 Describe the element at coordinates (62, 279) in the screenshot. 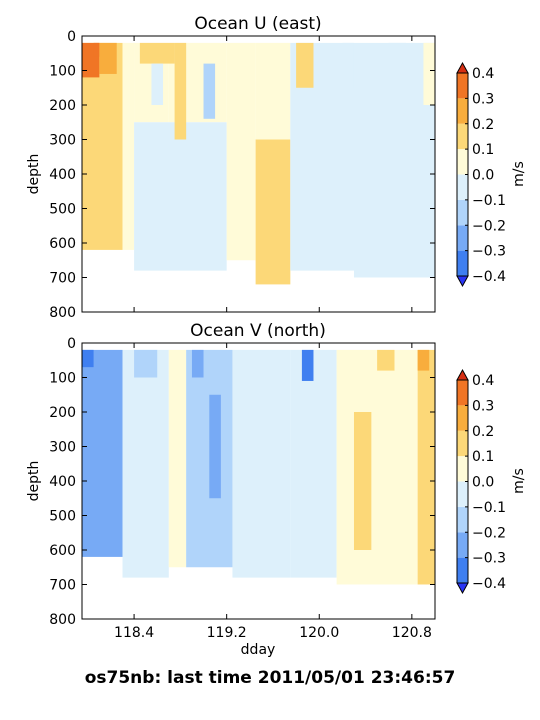

I see `y-tick-label: 700` at that location.